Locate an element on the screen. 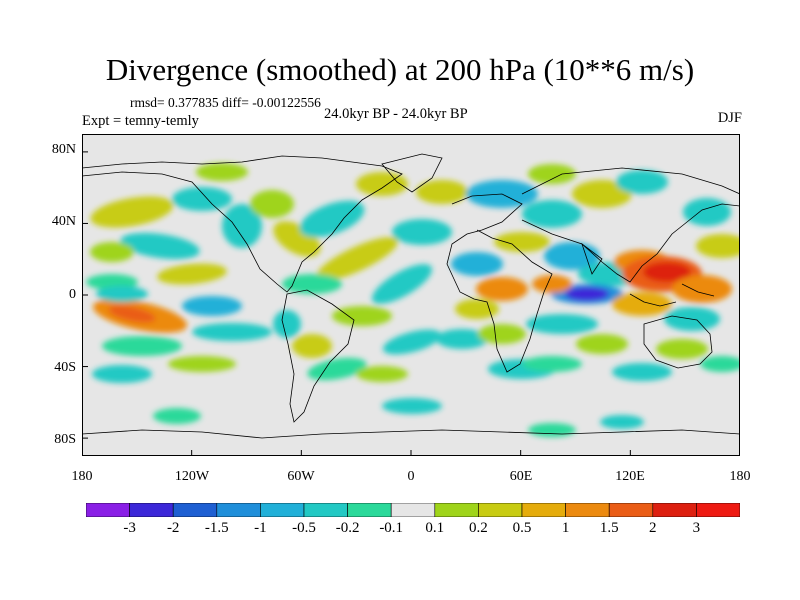 Image resolution: width=800 pixels, height=600 pixels. colorbar-label: -1.5 is located at coordinates (216, 528).